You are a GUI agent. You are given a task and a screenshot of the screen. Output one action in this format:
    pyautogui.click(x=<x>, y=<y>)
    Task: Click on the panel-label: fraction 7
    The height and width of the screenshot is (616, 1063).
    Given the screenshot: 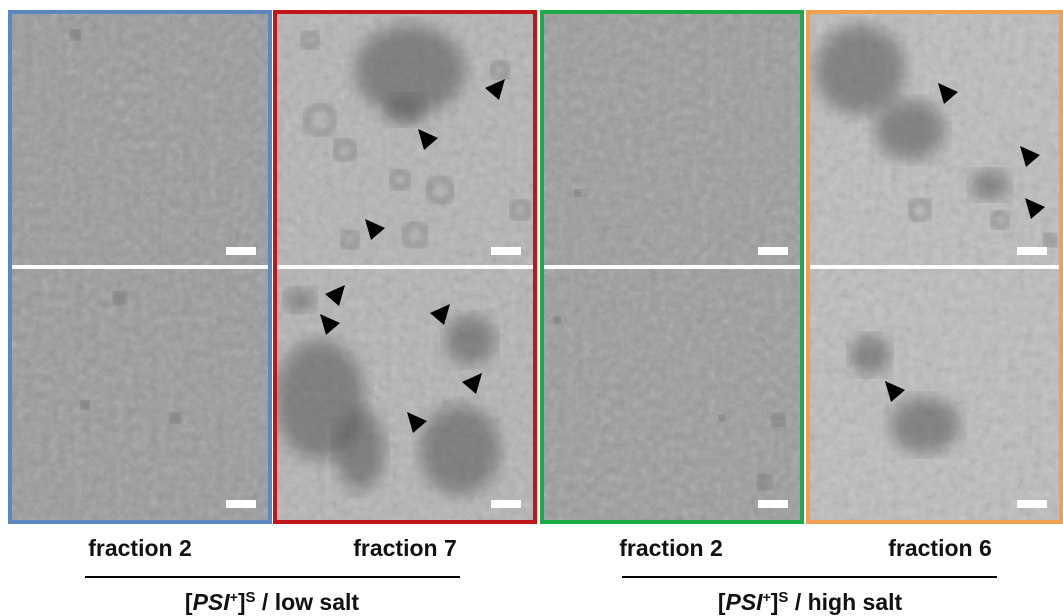 What is the action you would take?
    pyautogui.click(x=405, y=548)
    